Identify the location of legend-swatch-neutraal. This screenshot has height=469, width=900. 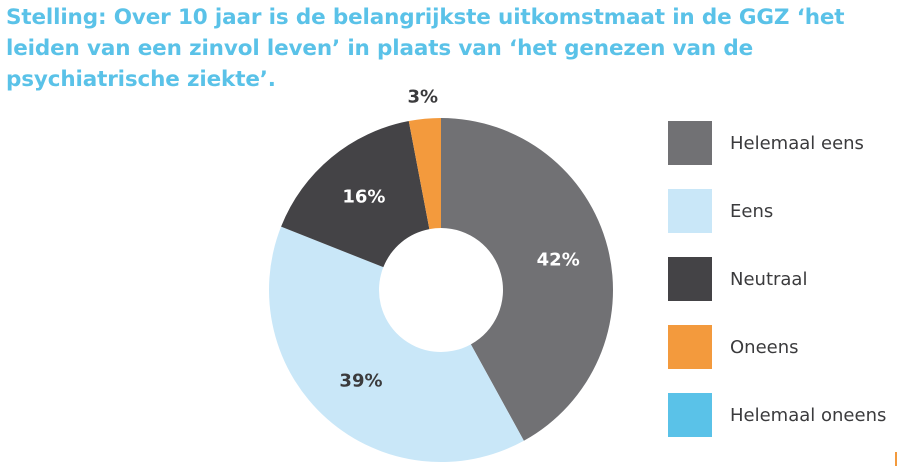
(690, 279).